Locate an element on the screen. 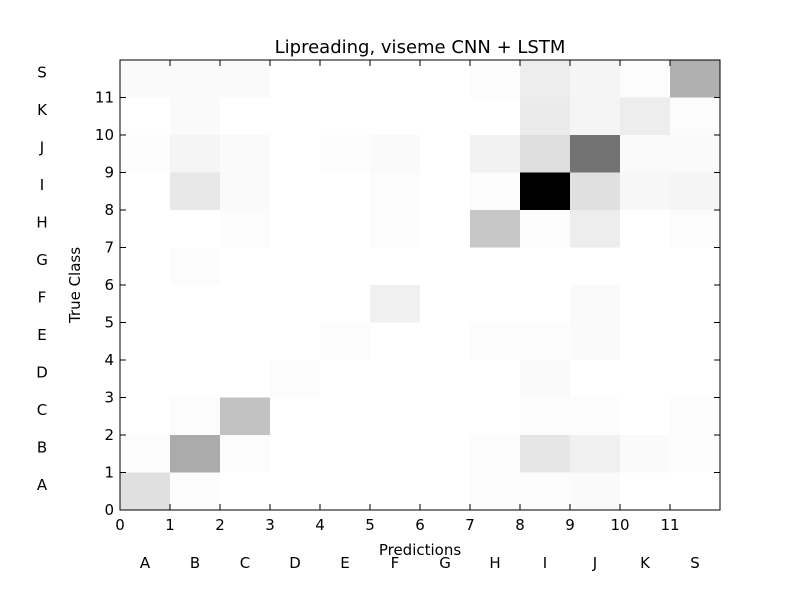 Image resolution: width=800 pixels, height=600 pixels. y-tick-label: 7 is located at coordinates (109, 248).